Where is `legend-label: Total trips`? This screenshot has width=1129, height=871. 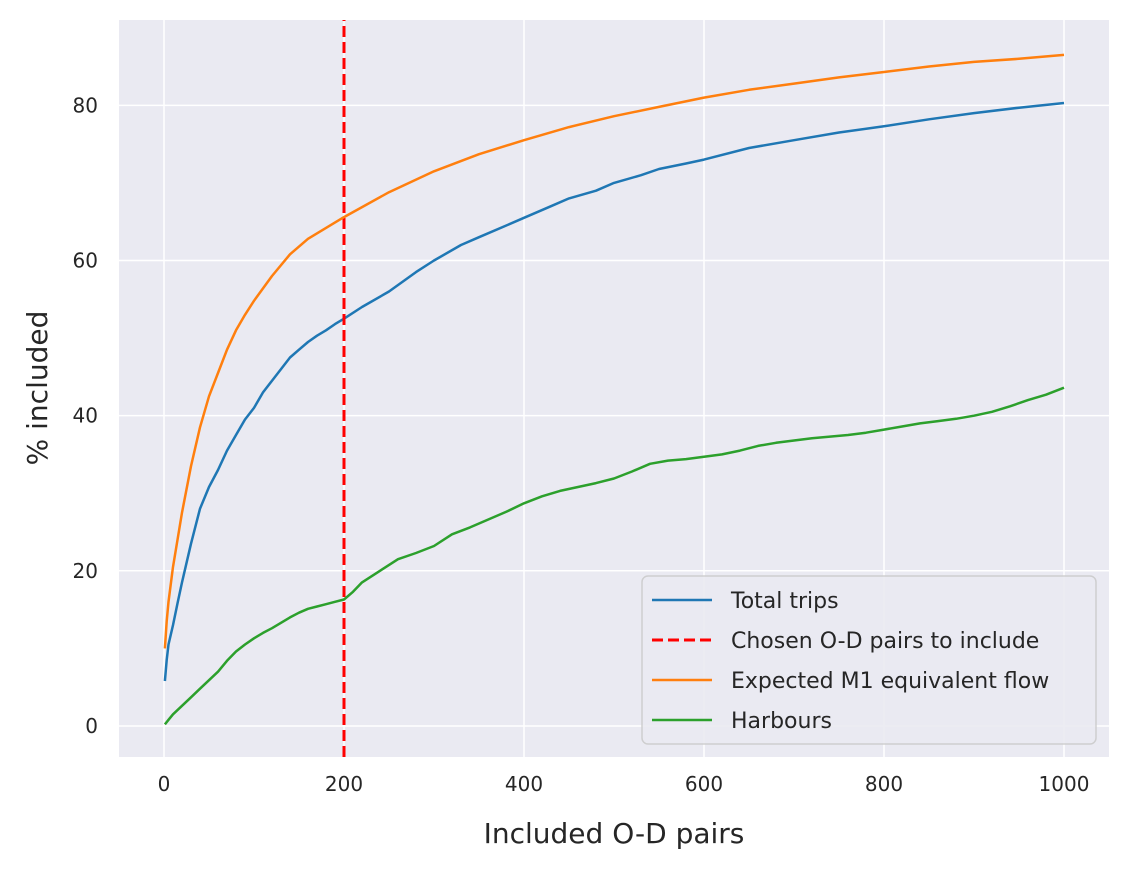 legend-label: Total trips is located at coordinates (784, 601).